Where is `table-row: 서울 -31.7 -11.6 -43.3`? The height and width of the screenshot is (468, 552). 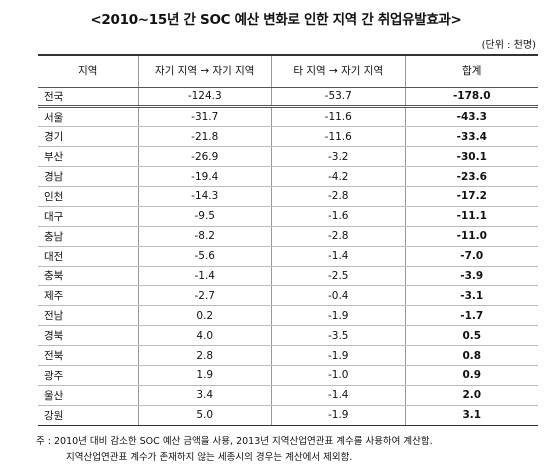
table-row: 서울 -31.7 -11.6 -43.3 is located at coordinates (288, 117).